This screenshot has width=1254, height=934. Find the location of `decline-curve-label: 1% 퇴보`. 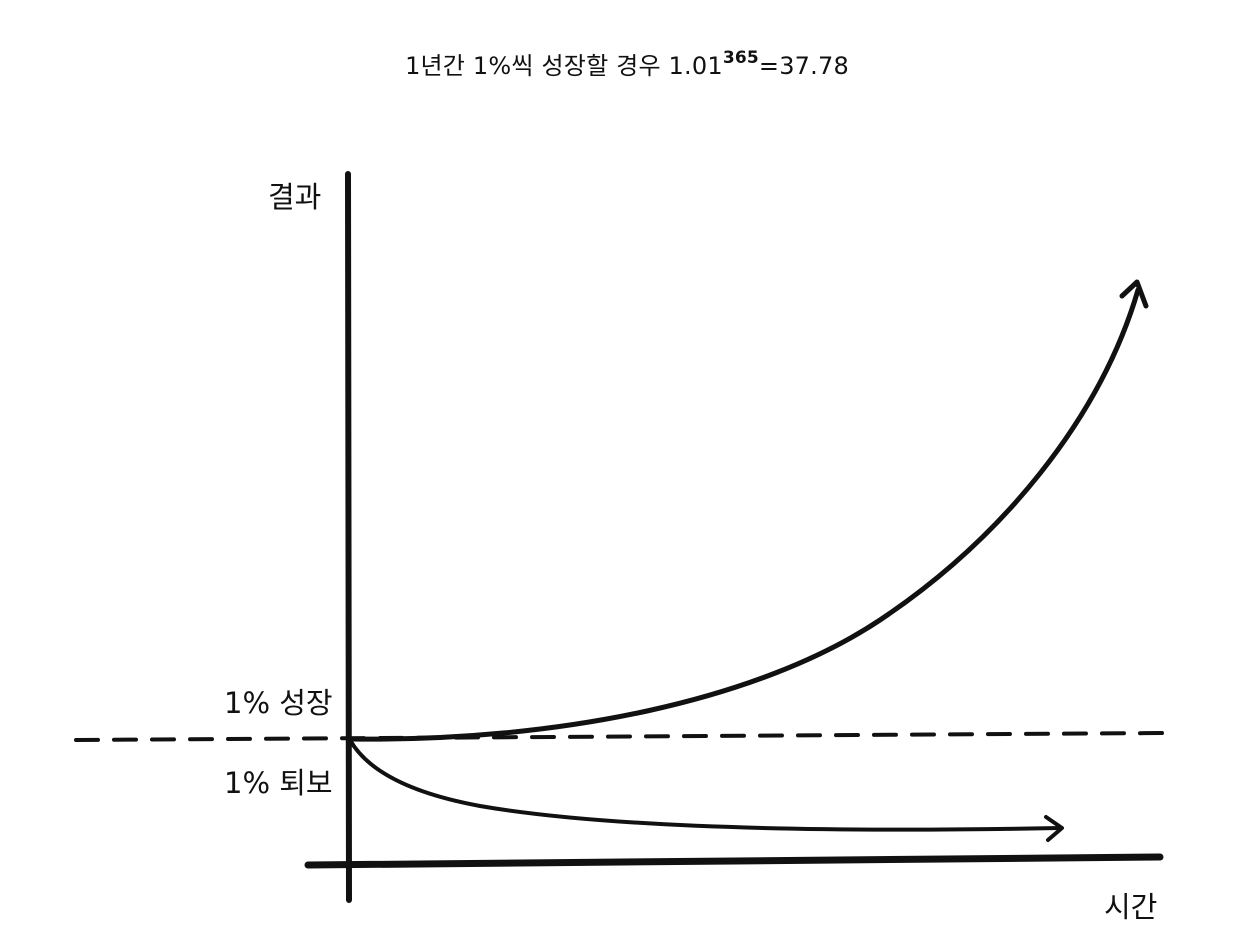

decline-curve-label: 1% 퇴보 is located at coordinates (278, 783).